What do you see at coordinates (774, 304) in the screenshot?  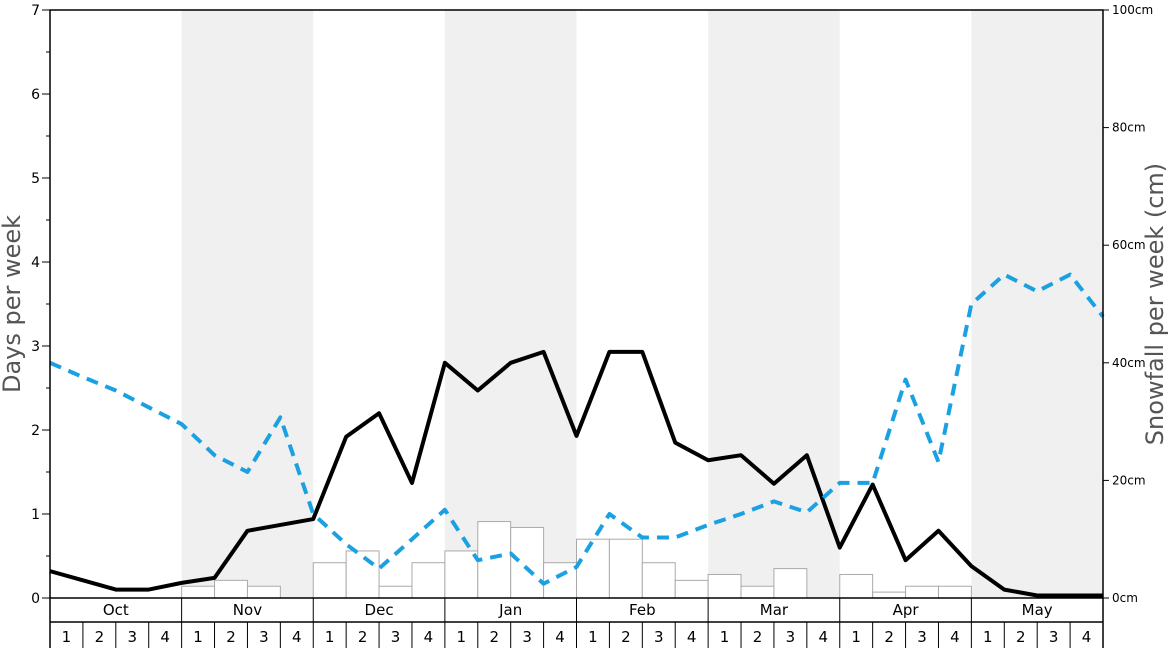 I see `shaded-band-mar` at bounding box center [774, 304].